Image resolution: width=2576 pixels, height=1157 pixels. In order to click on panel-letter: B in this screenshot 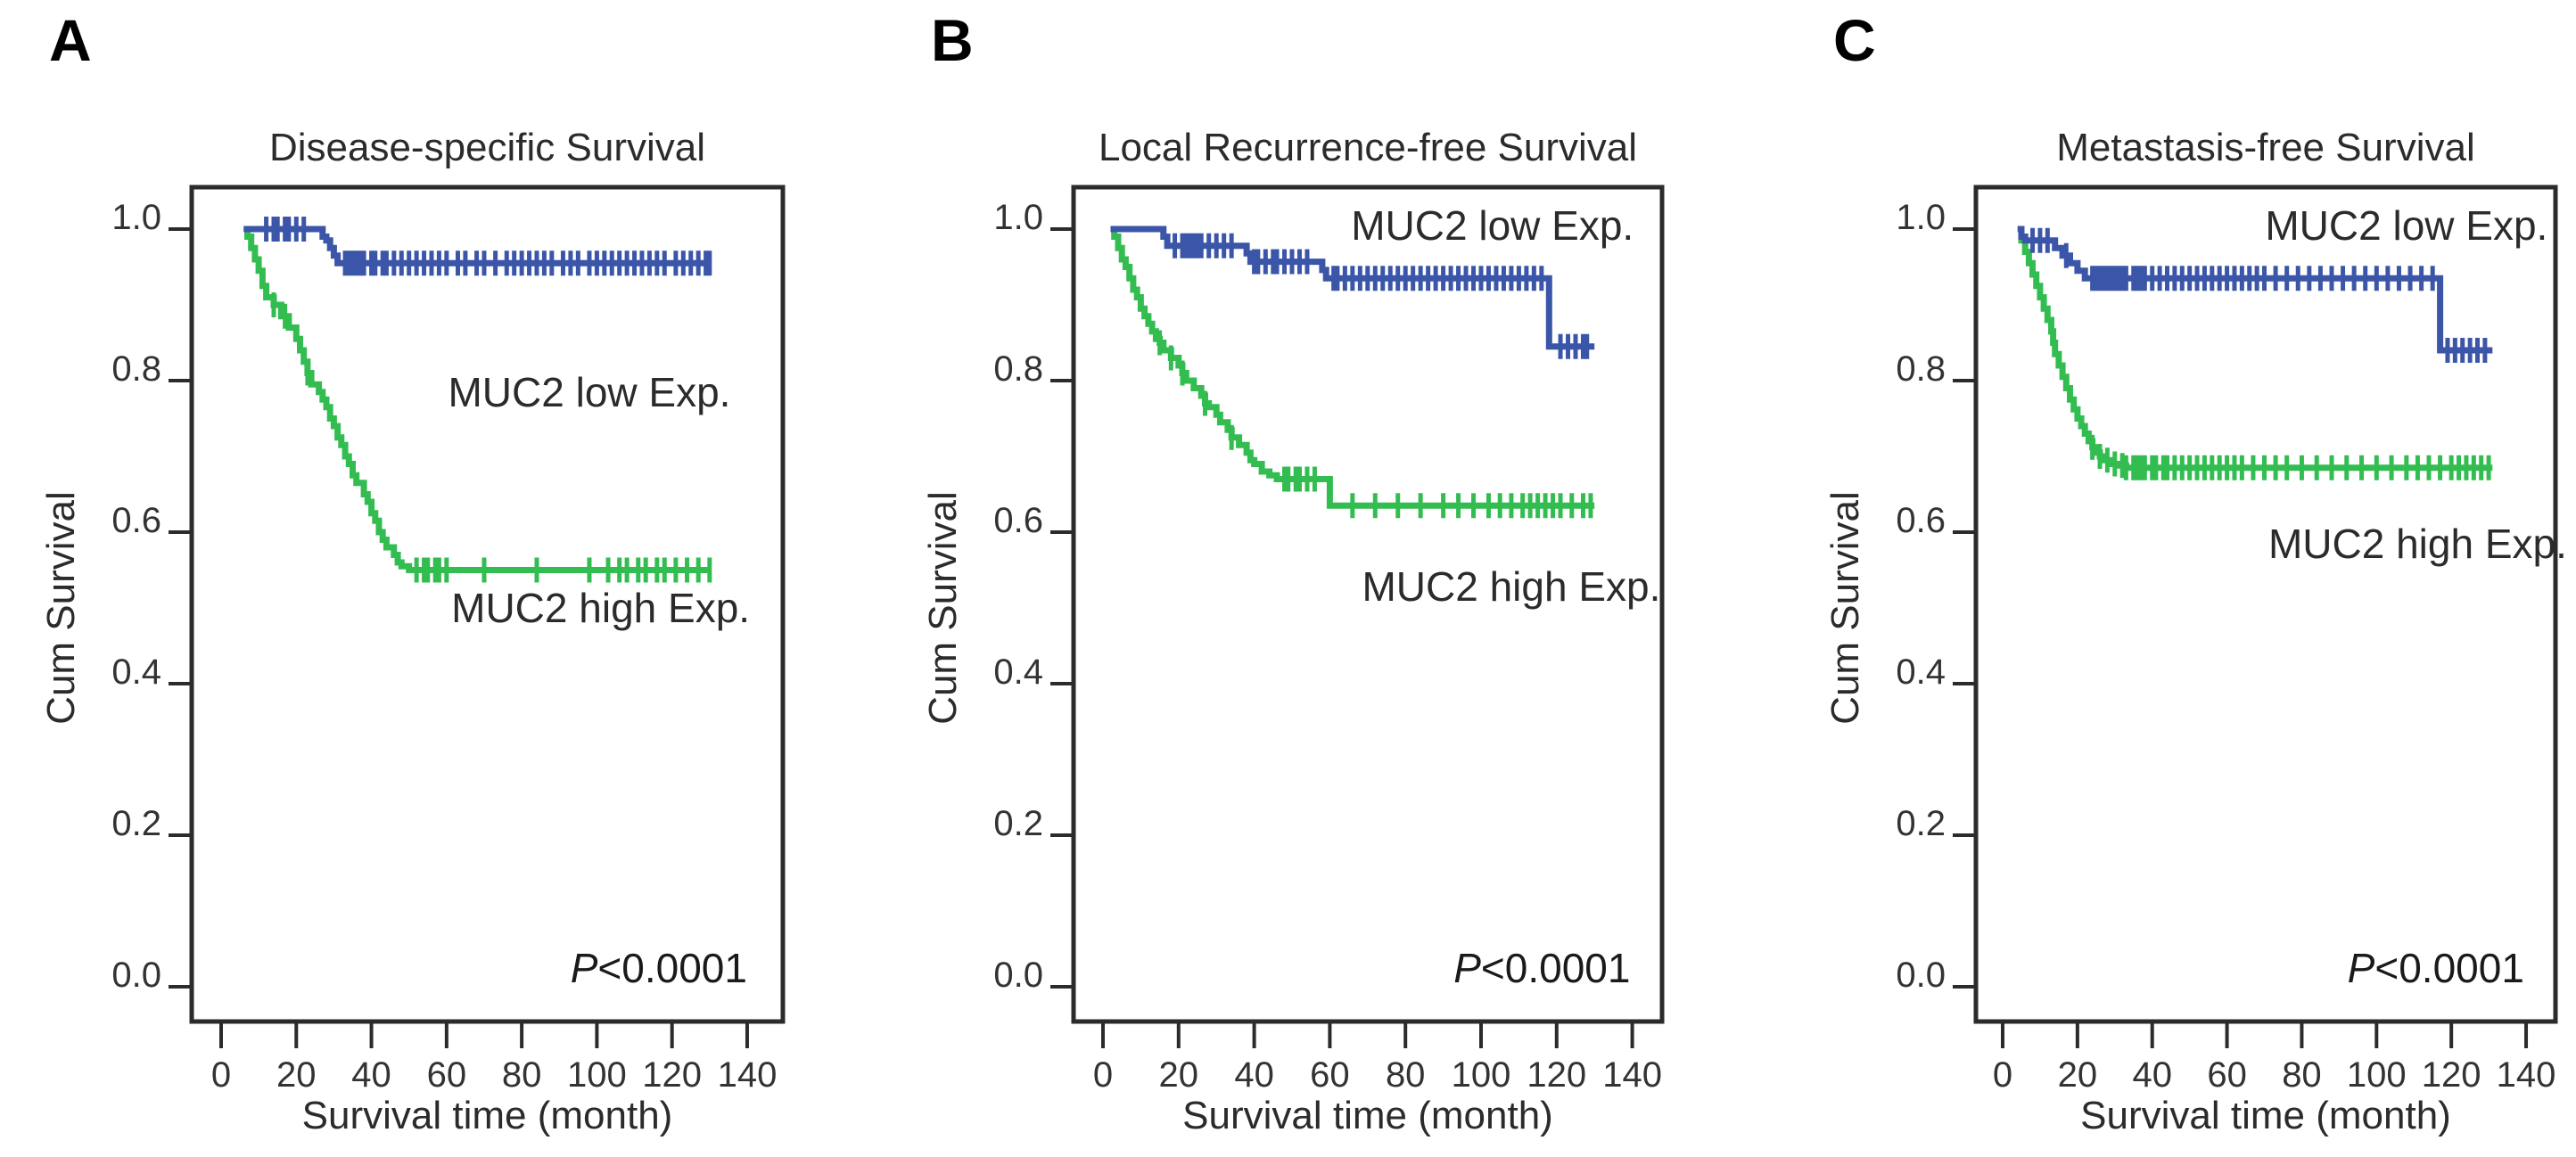, I will do `click(952, 40)`.